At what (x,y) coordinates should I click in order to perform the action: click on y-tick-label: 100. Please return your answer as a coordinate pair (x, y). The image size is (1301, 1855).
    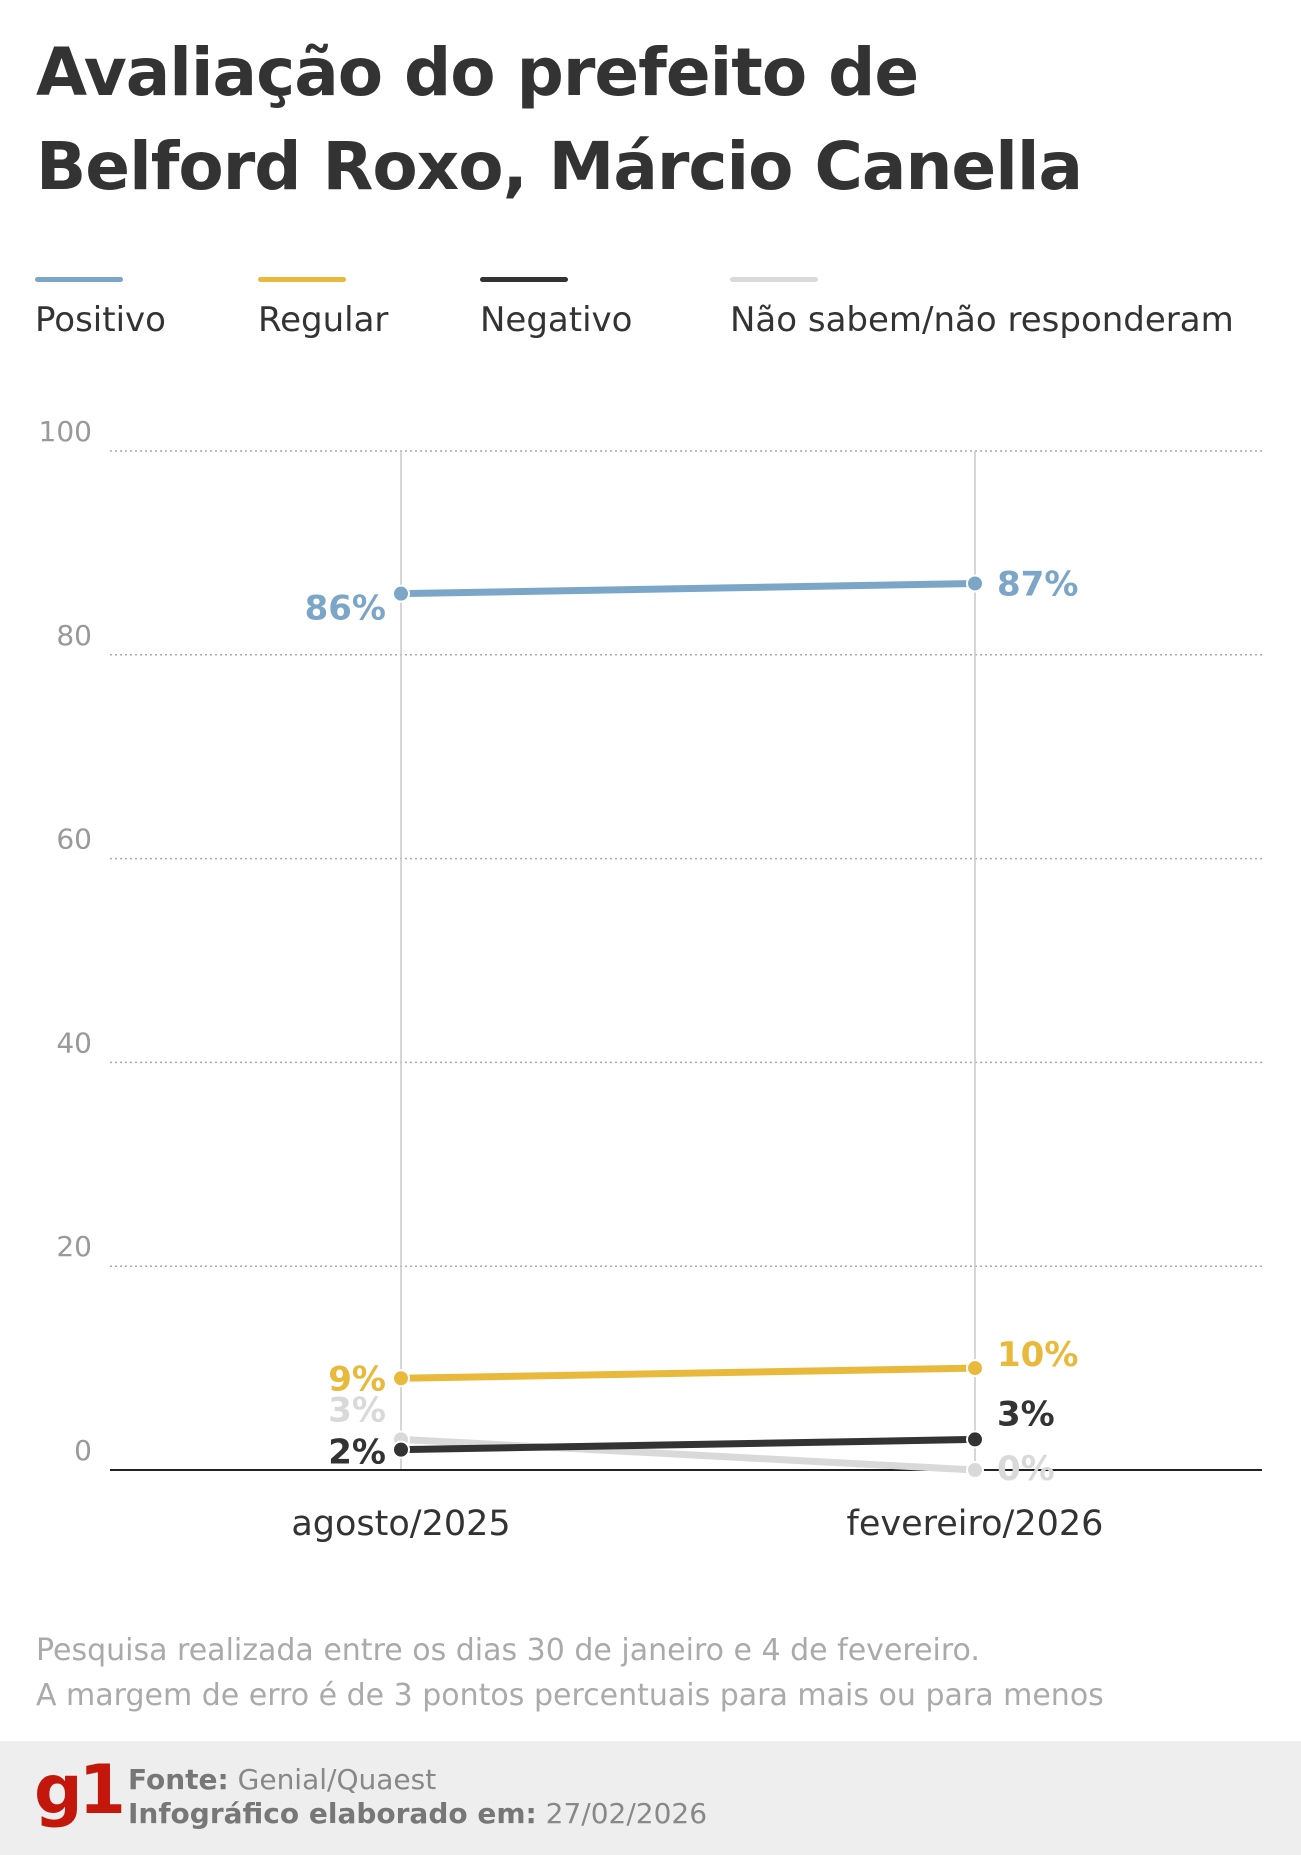
    Looking at the image, I should click on (65, 431).